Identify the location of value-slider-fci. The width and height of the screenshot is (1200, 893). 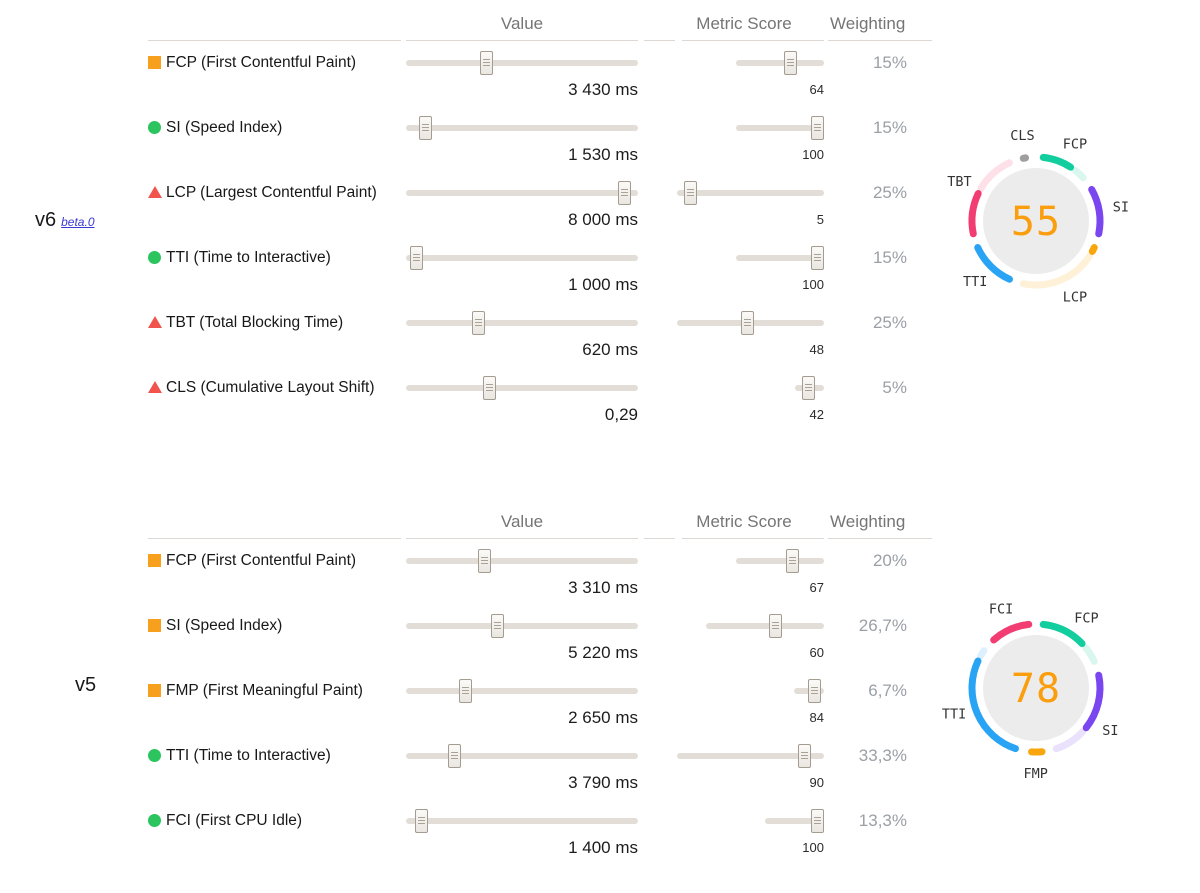
(522, 821).